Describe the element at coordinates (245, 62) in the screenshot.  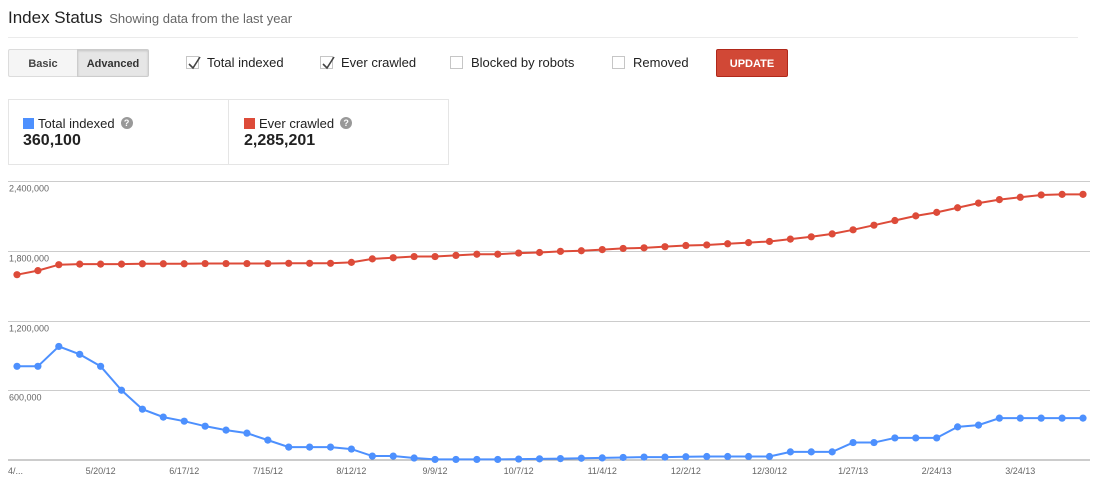
I see `checkbox-label: Total indexed` at that location.